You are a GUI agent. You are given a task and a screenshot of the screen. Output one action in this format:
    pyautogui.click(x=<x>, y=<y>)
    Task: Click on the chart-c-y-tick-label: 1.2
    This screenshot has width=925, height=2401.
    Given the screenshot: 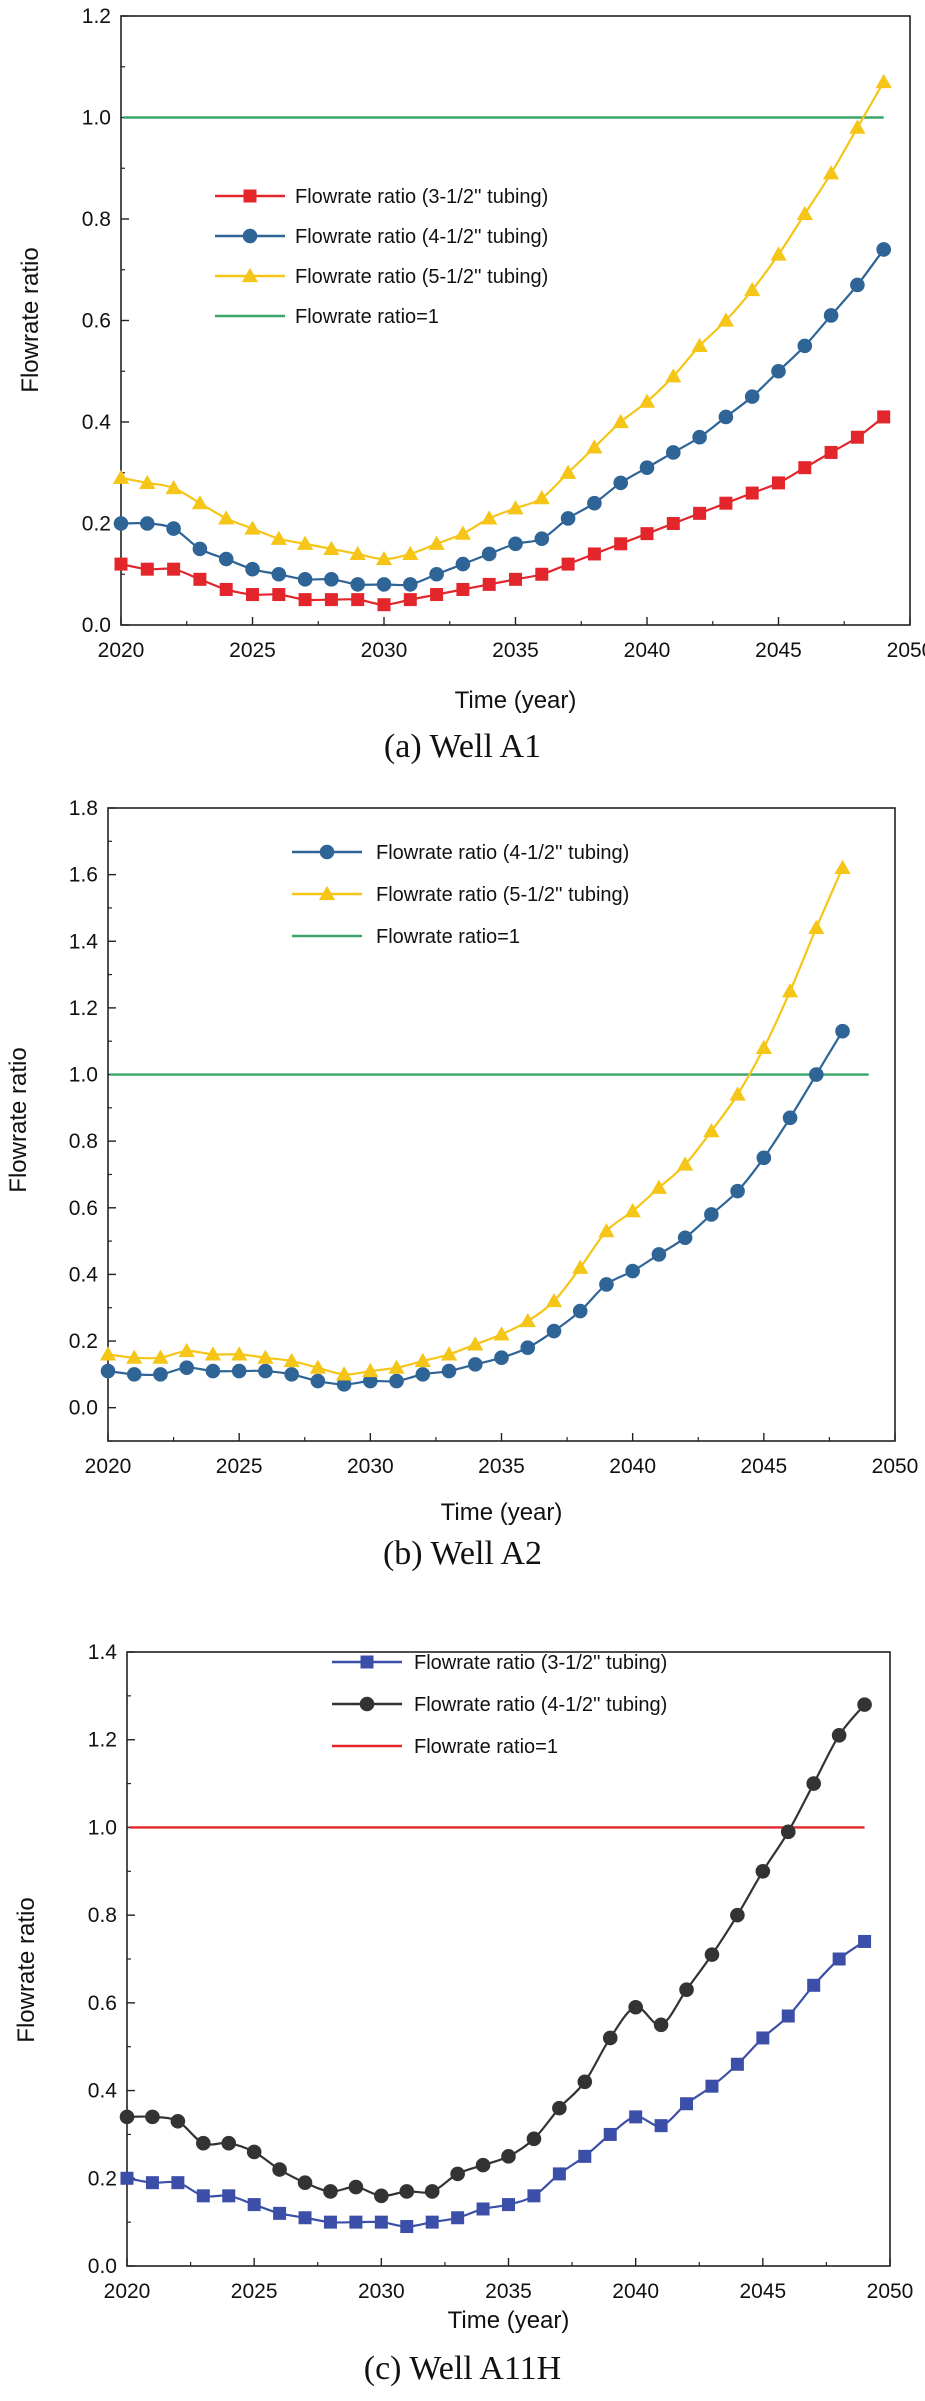 What is the action you would take?
    pyautogui.click(x=102, y=1740)
    